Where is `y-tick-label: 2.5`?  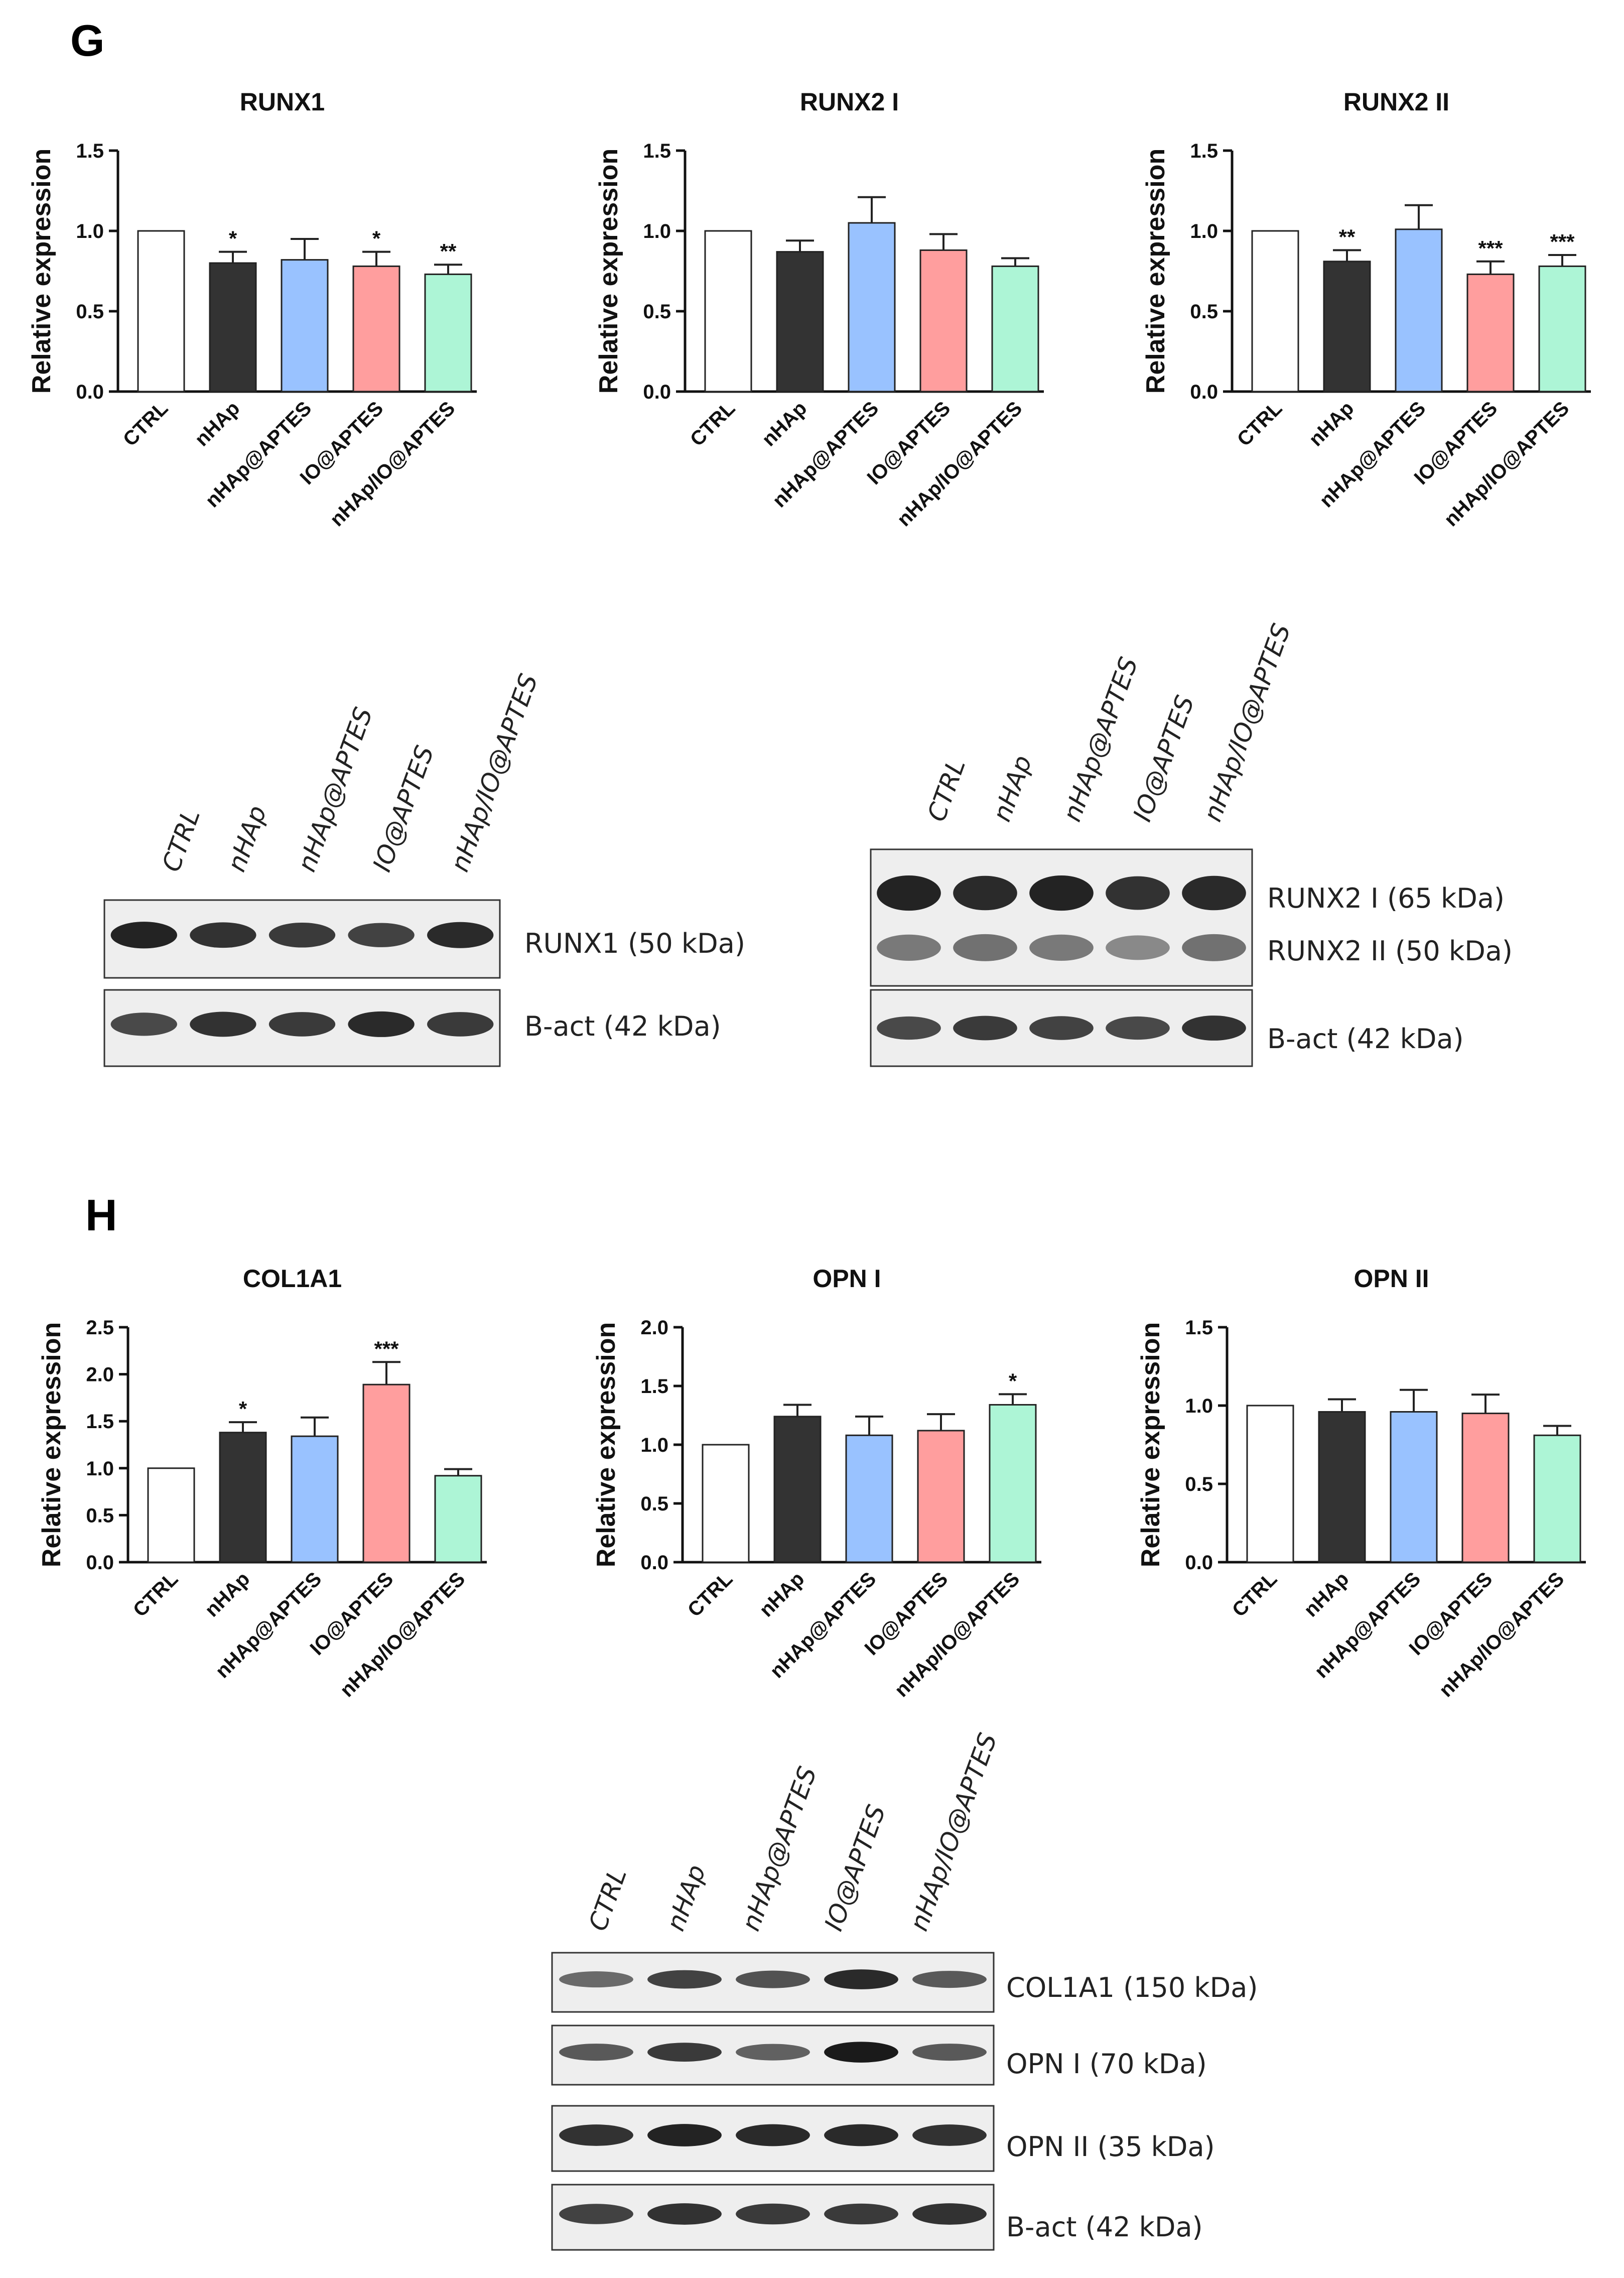
y-tick-label: 2.5 is located at coordinates (100, 1328).